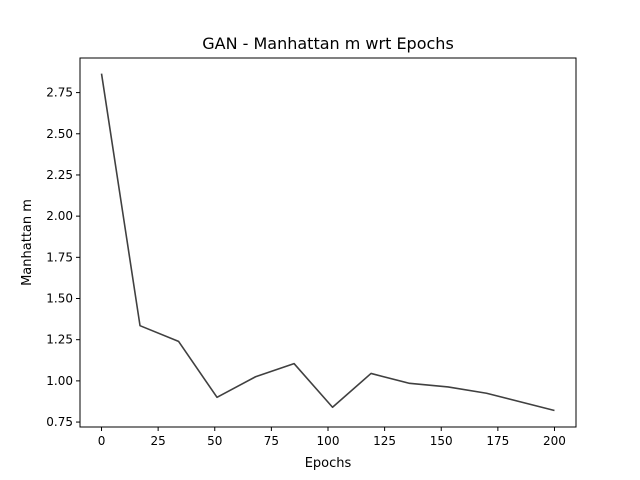  I want to click on y-axis-ticks: 0.75 1.00 1.25 1.50 1.75 2.00 2.25 2.50 2.75, so click(63, 257).